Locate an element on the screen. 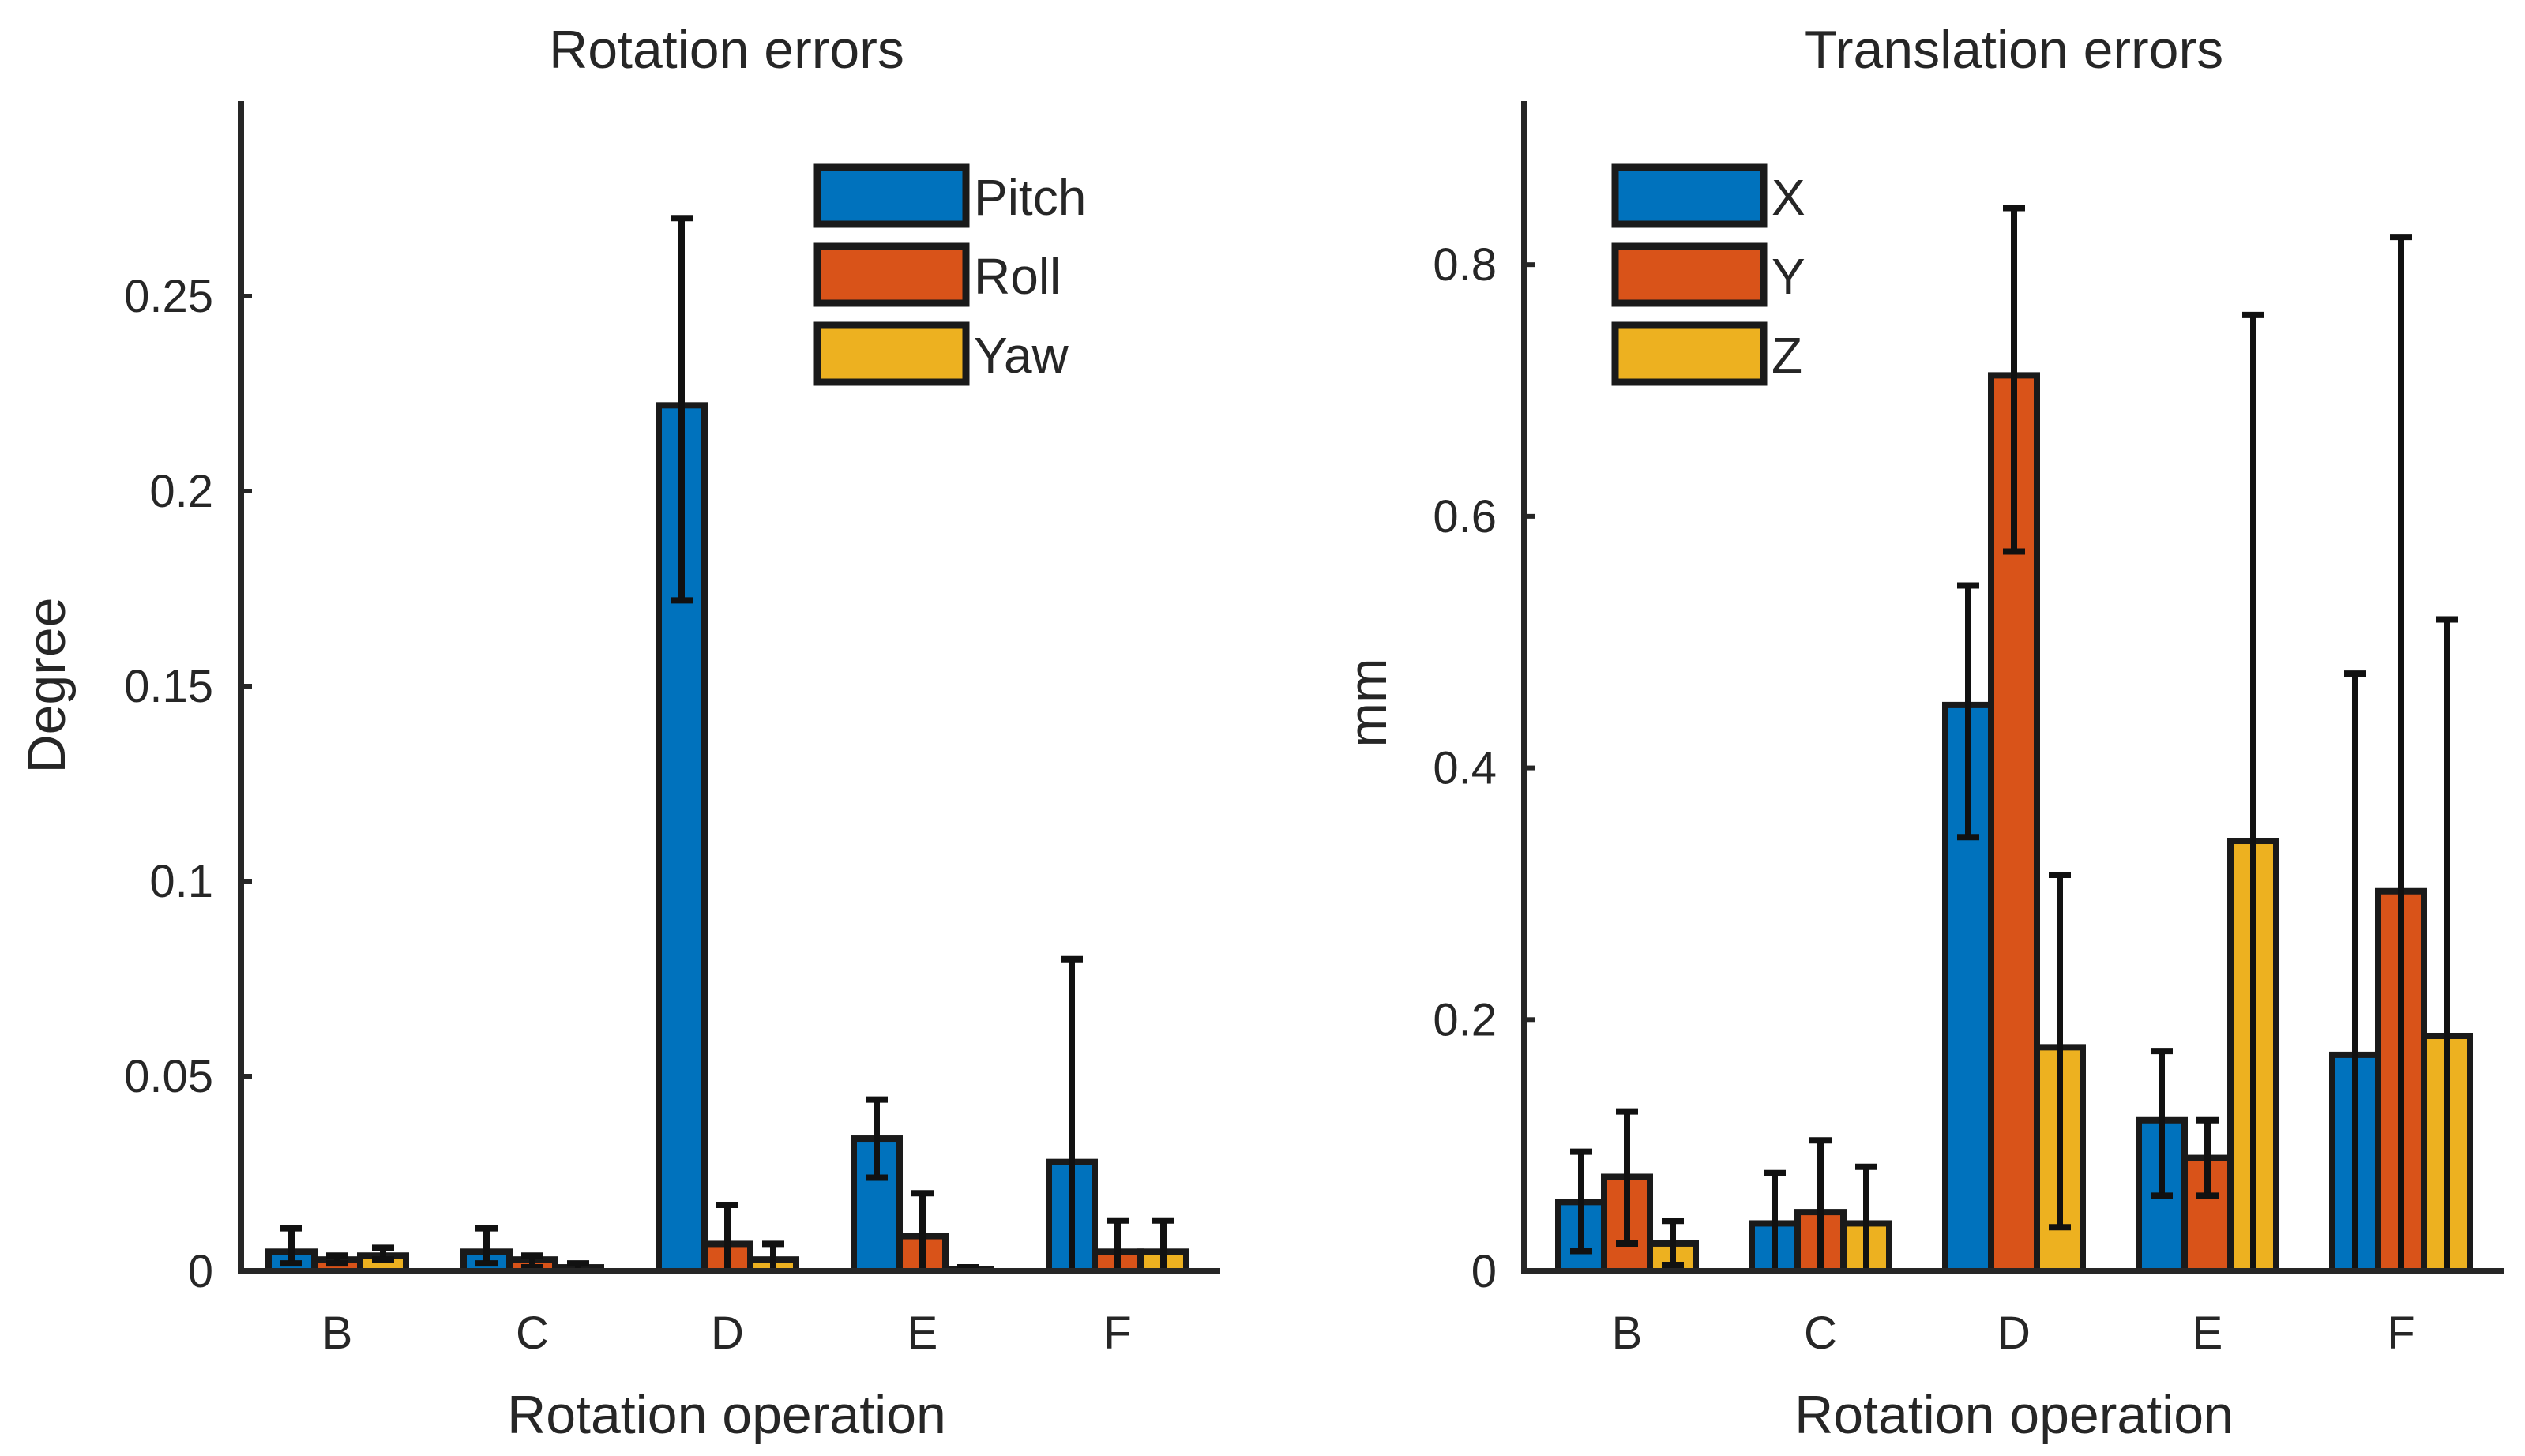 The image size is (2525, 1456). legend-swatch-x is located at coordinates (1689, 195).